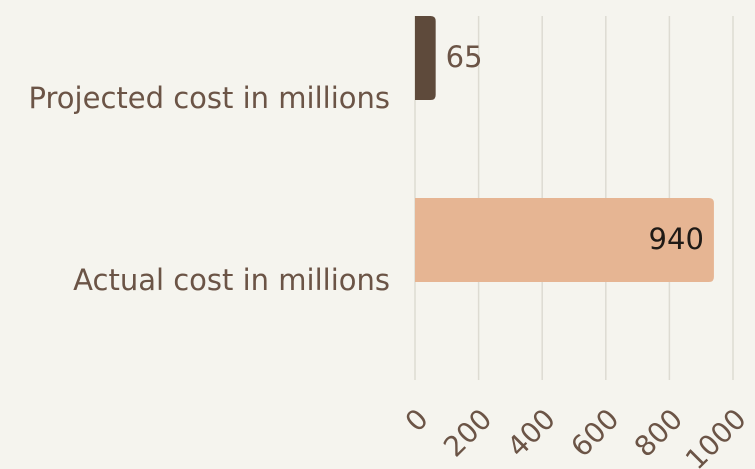 Image resolution: width=755 pixels, height=469 pixels. What do you see at coordinates (417, 420) in the screenshot?
I see `x-tick-label-0: 0` at bounding box center [417, 420].